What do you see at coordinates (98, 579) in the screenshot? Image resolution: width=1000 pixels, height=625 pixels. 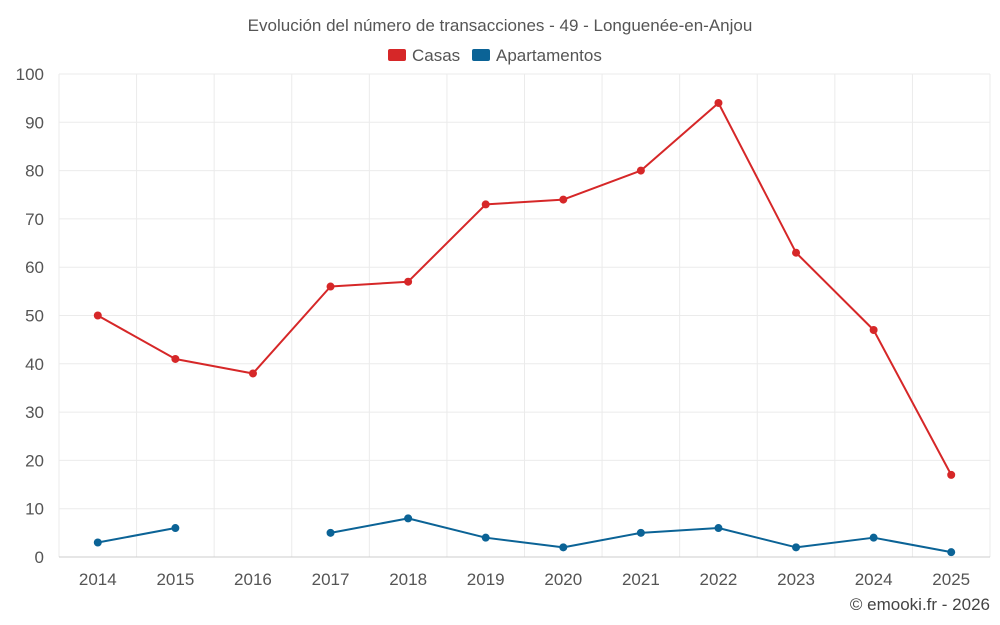 I see `x-tick-label: 2014` at bounding box center [98, 579].